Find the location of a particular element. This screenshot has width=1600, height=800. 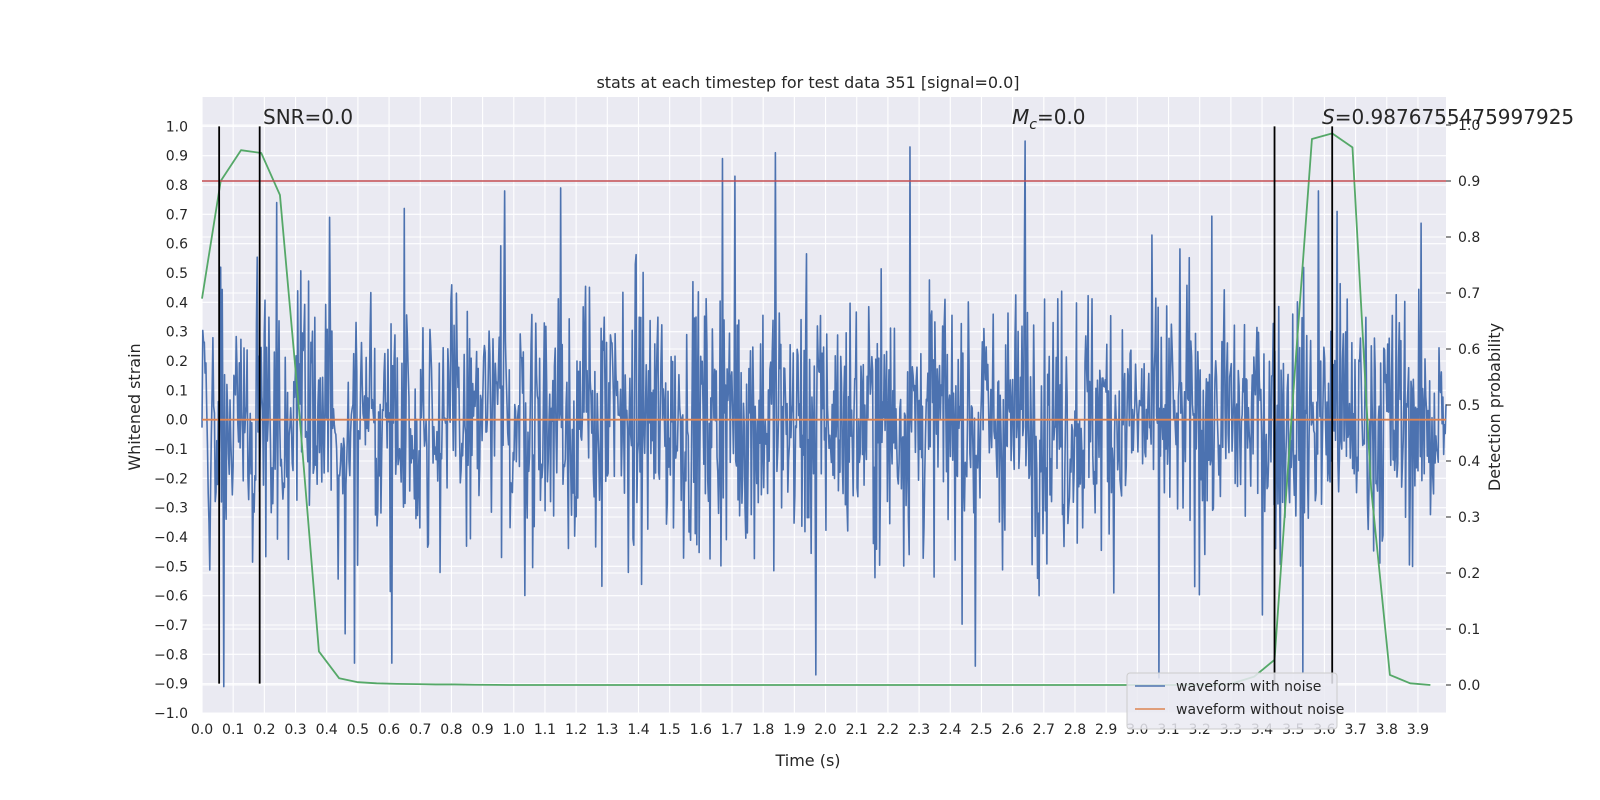

y-tick-label: 0.1 is located at coordinates (177, 391).